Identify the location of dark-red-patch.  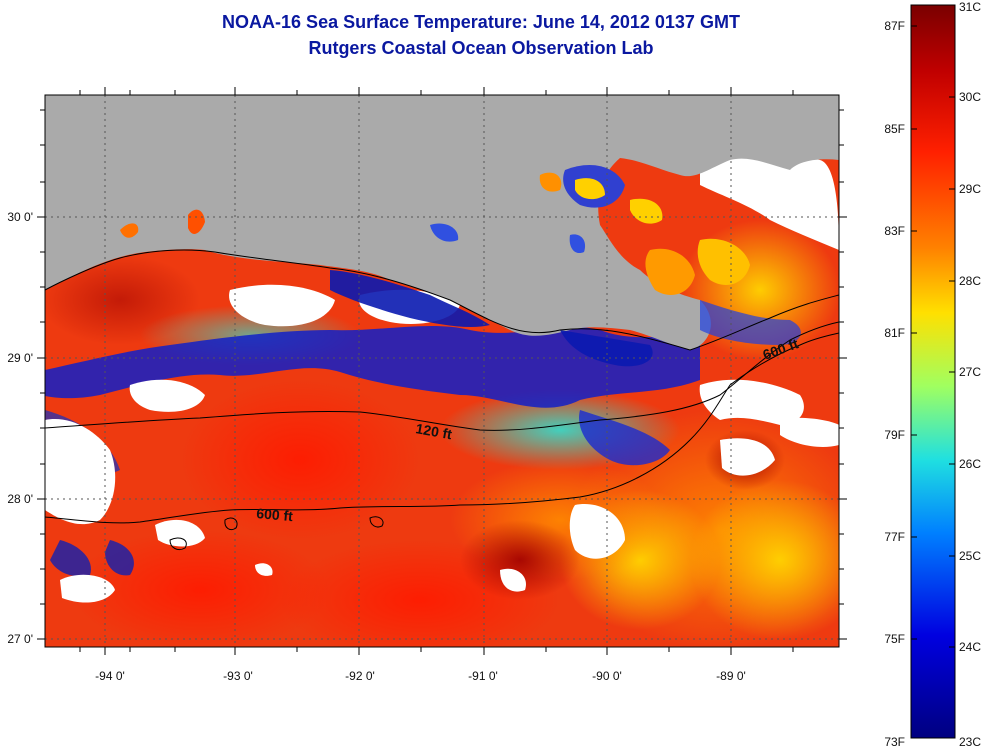
(520, 560).